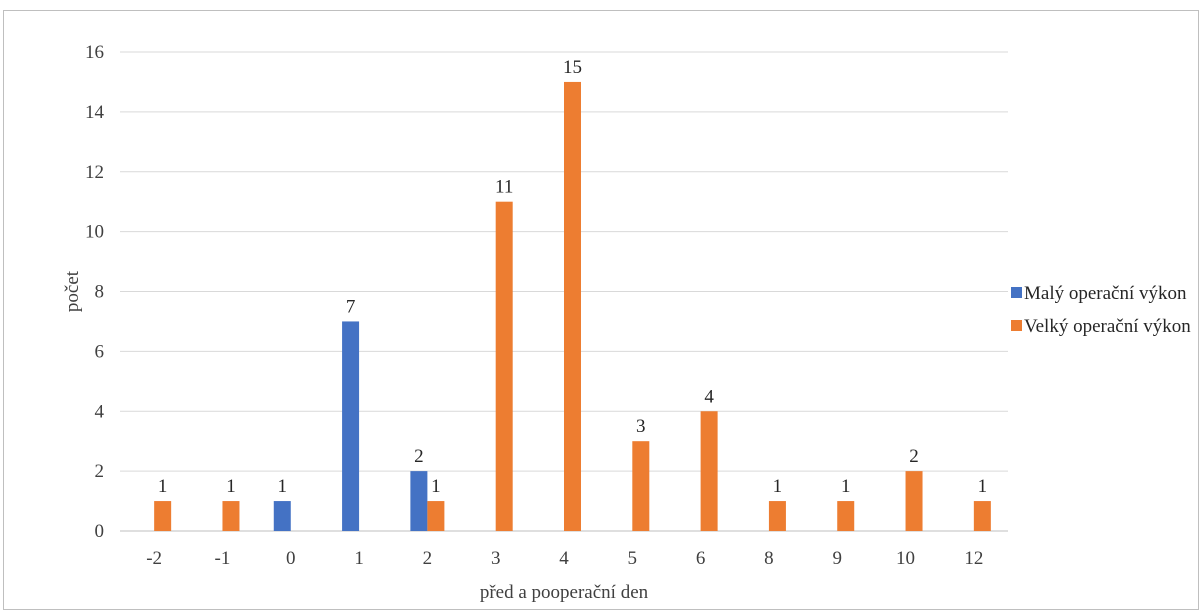 Image resolution: width=1202 pixels, height=612 pixels. Describe the element at coordinates (291, 558) in the screenshot. I see `x-tick-label: 0` at that location.